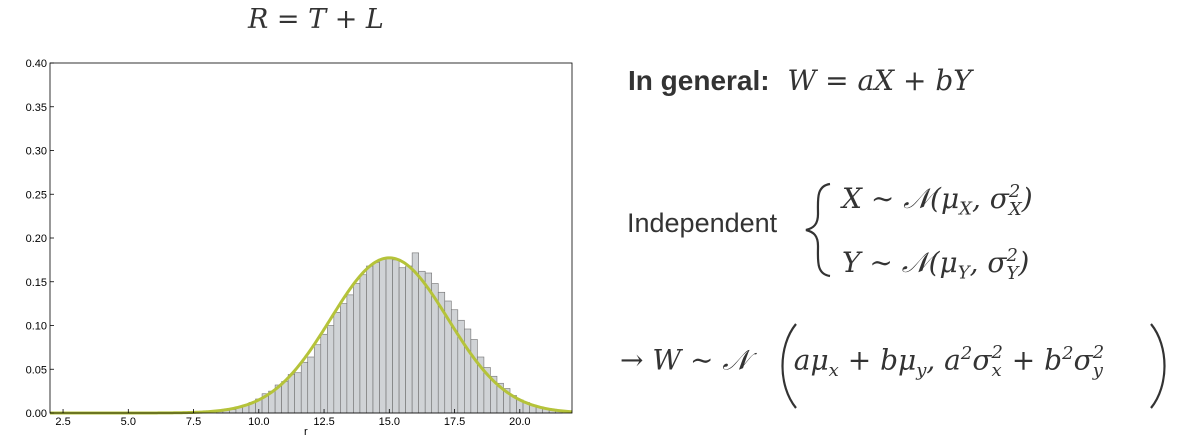  Describe the element at coordinates (36, 327) in the screenshot. I see `y-tick-label: 0.10` at that location.